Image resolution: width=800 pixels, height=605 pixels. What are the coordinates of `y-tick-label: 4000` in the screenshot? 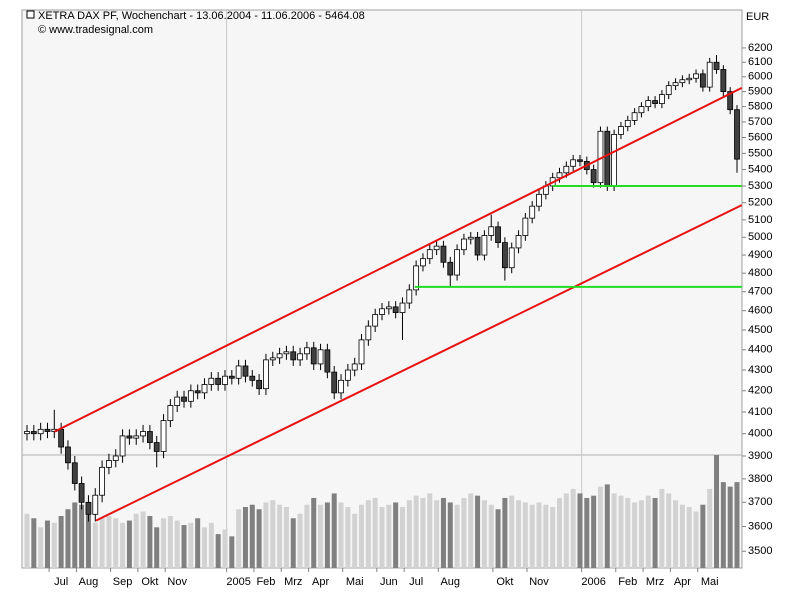 It's located at (760, 434).